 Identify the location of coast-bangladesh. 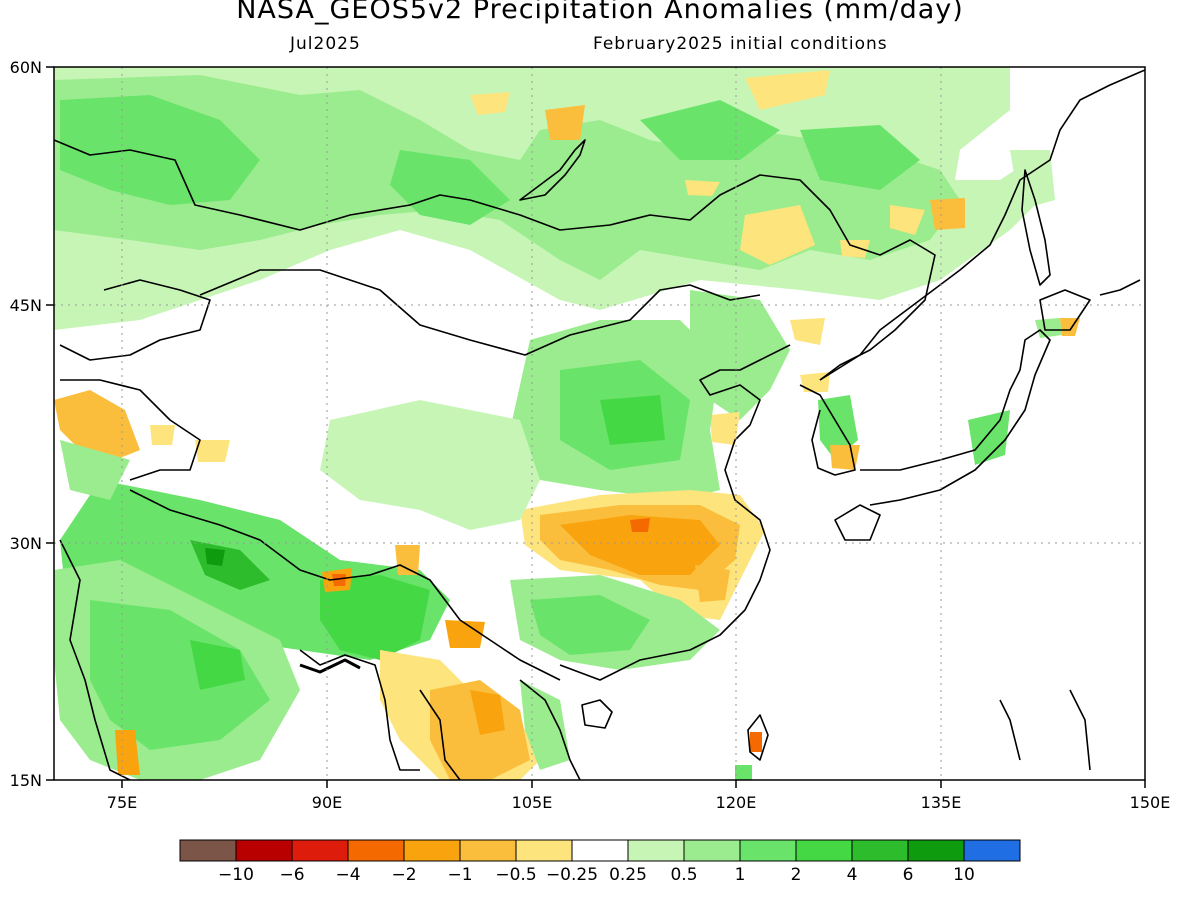
(330, 666).